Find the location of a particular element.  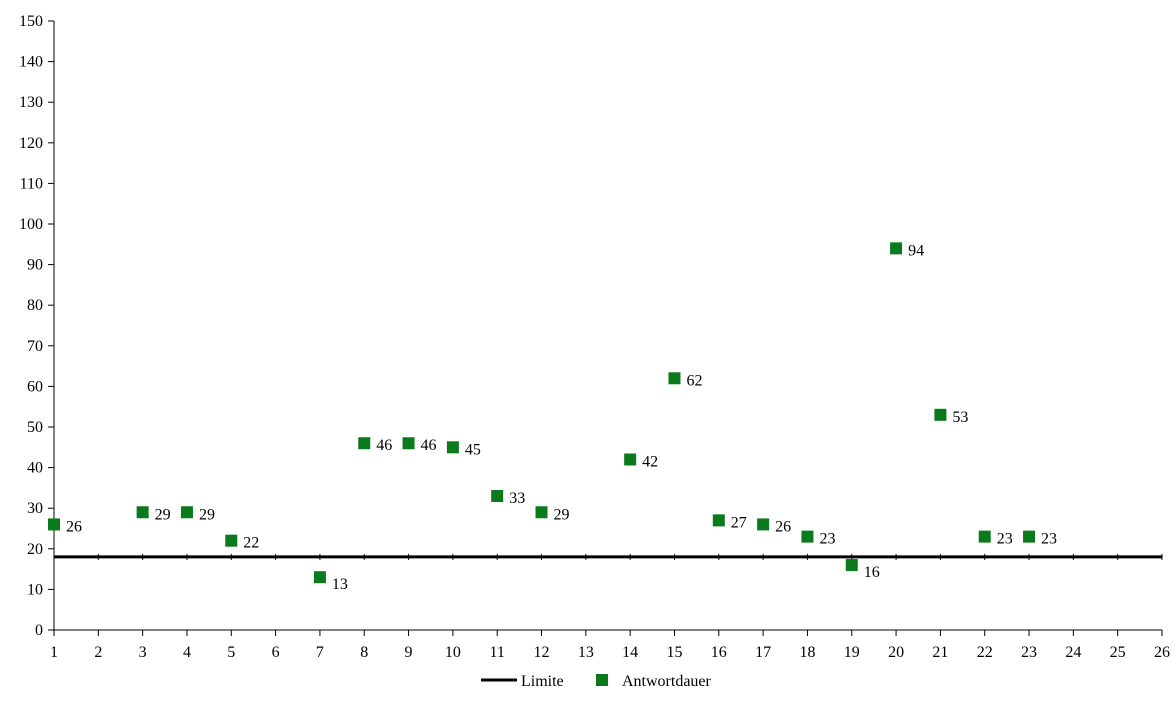

data-label: 53 is located at coordinates (960, 417).